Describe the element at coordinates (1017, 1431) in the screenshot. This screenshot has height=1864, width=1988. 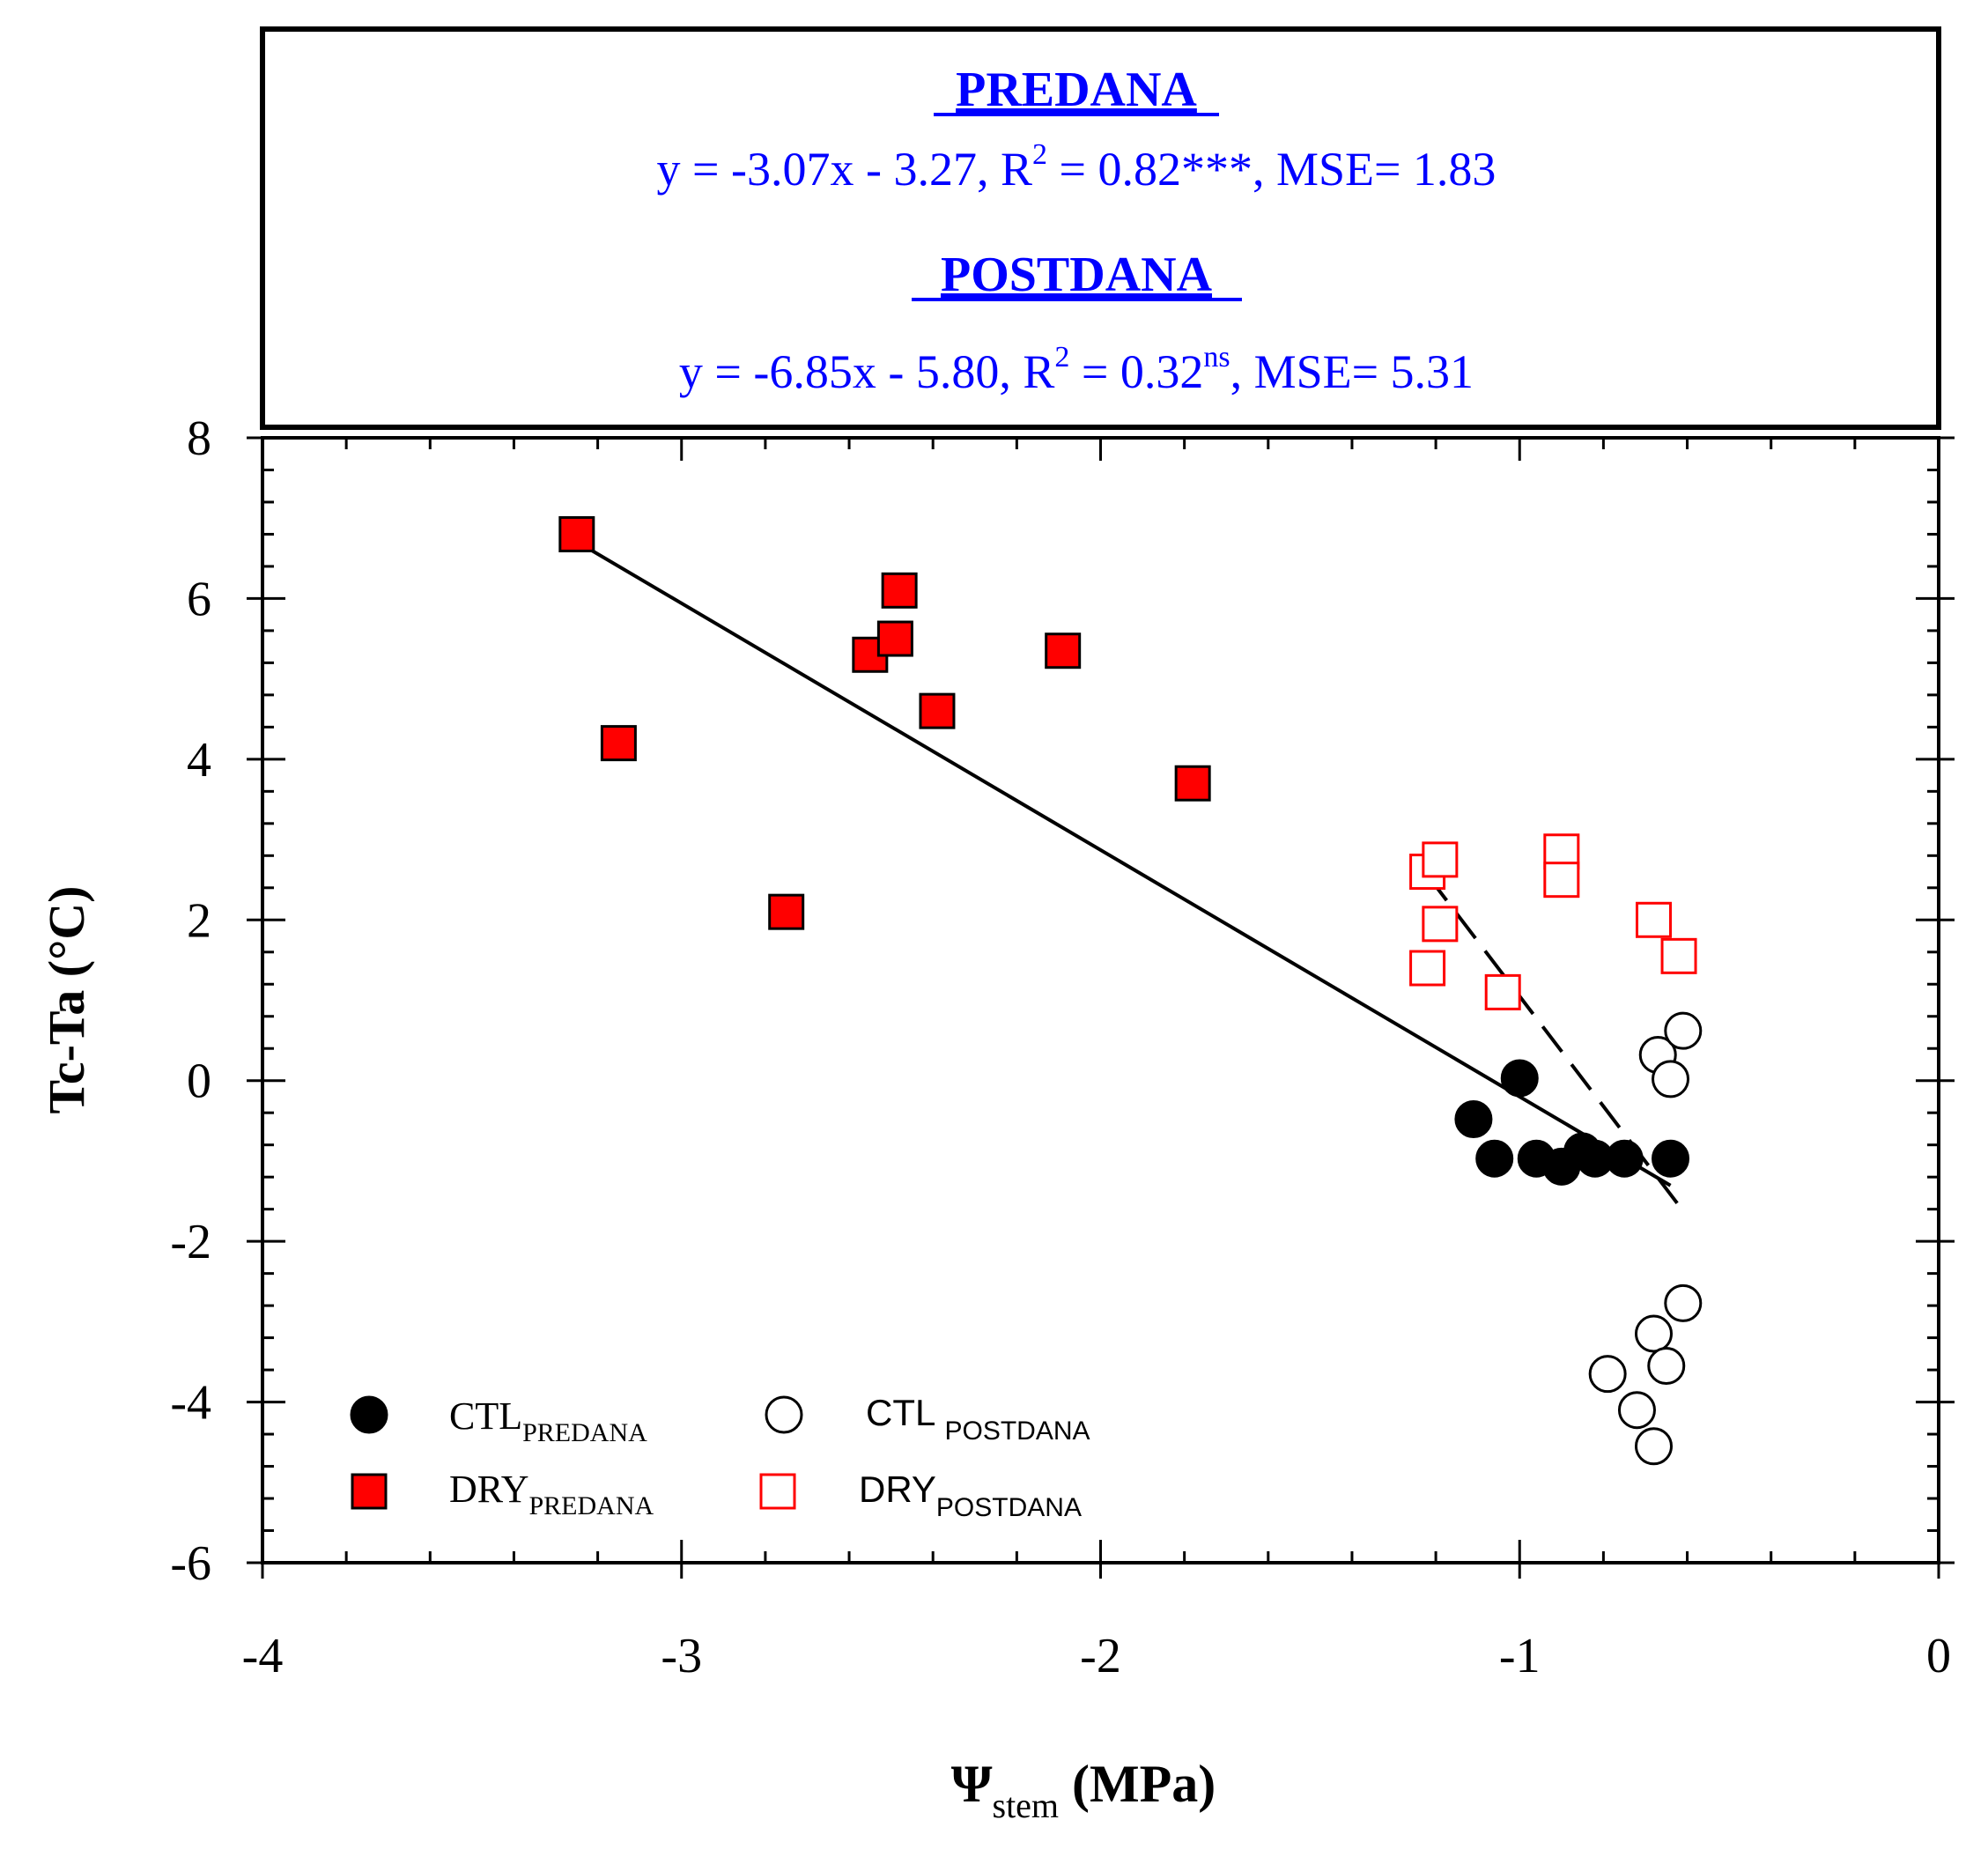
I see `legend-sub-ctl-postdana: POSTDANA` at that location.